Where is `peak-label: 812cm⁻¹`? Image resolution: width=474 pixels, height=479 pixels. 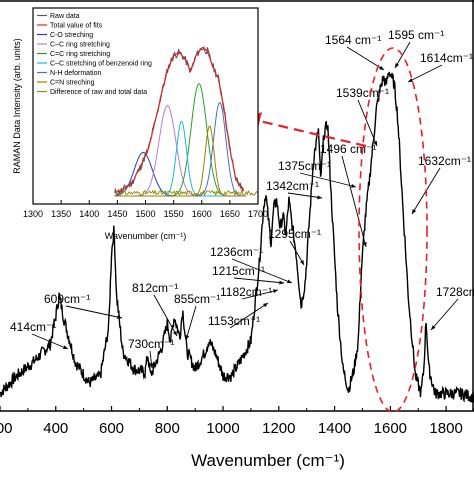
peak-label: 812cm⁻¹ is located at coordinates (155, 288).